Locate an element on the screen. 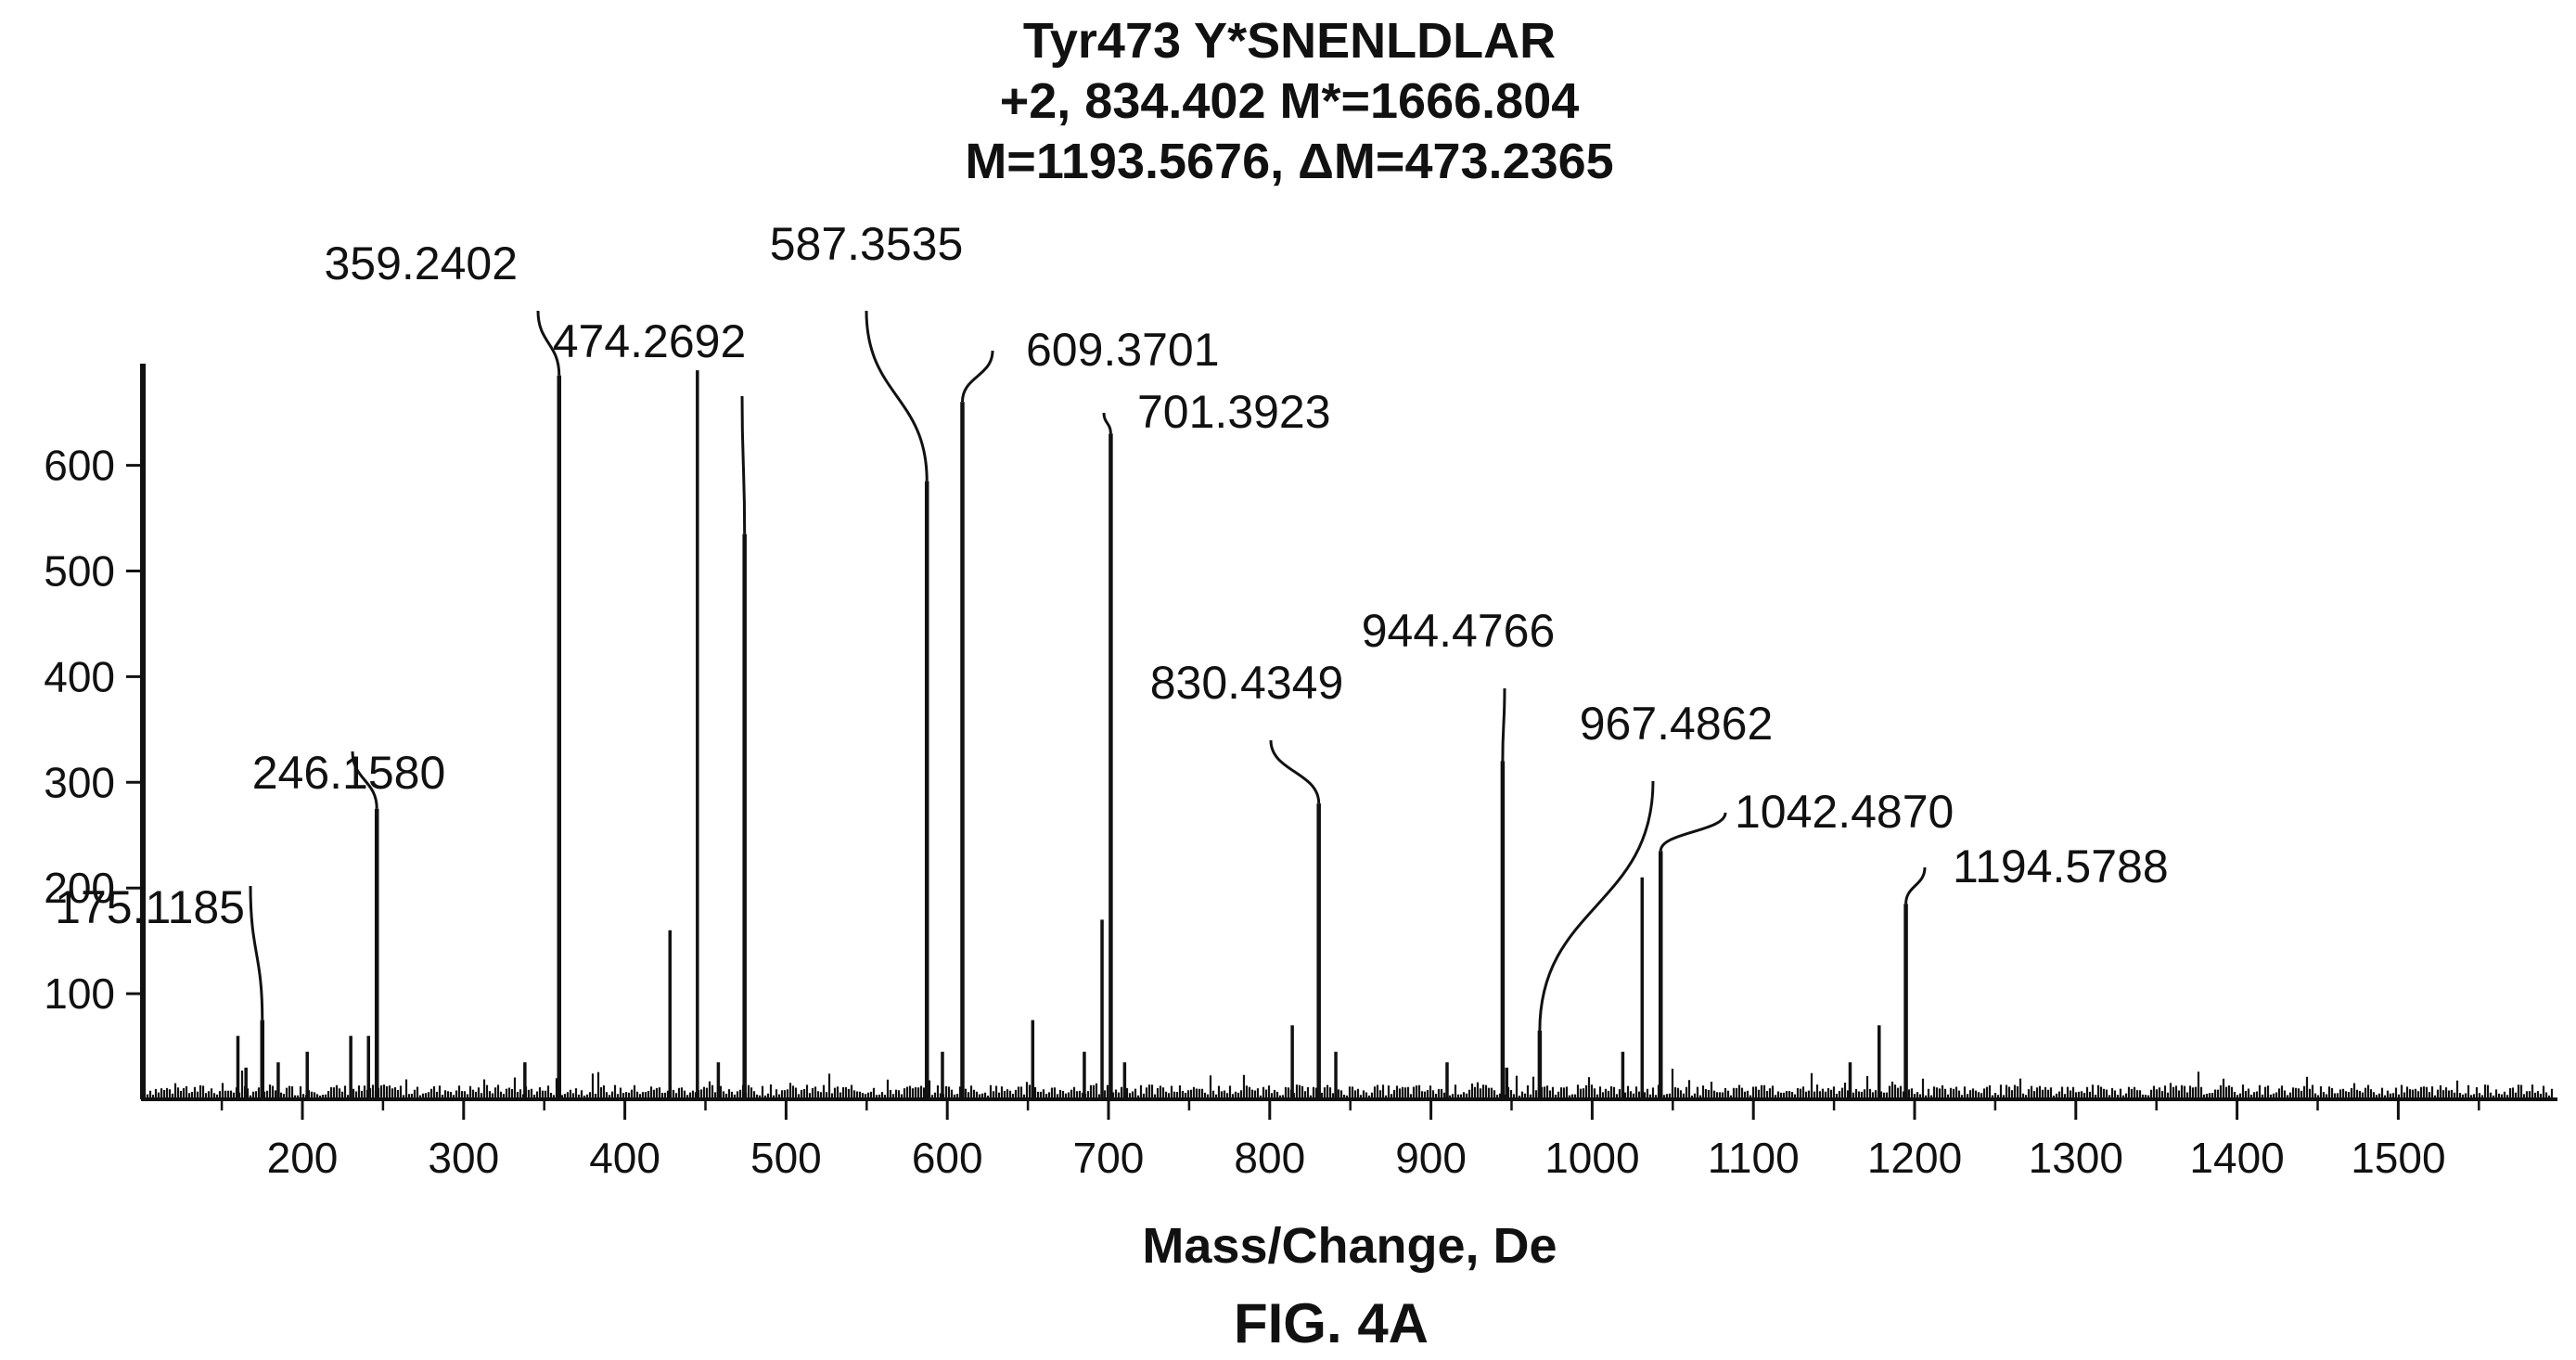 The image size is (2576, 1360). x-tick-label-1200: 1200 is located at coordinates (1914, 1158).